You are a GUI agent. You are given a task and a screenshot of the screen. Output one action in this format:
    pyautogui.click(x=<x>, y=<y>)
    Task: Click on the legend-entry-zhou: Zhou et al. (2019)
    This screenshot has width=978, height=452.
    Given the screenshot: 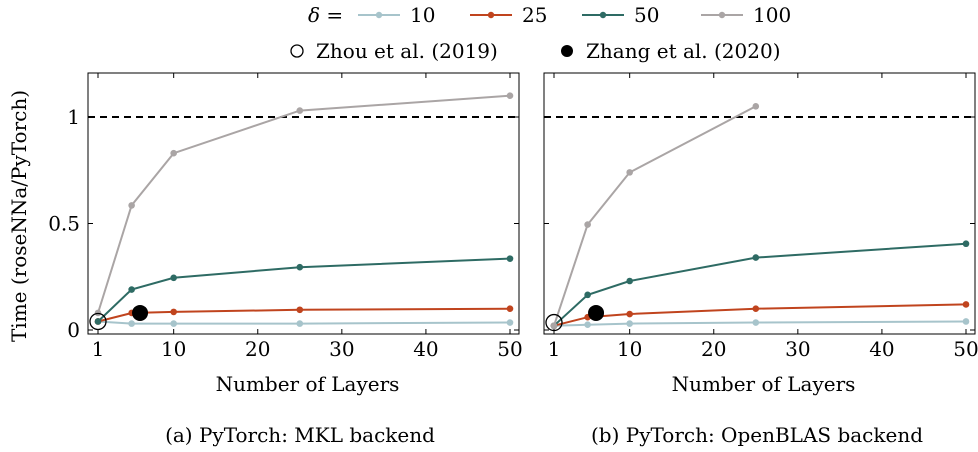 What is the action you would take?
    pyautogui.click(x=394, y=51)
    